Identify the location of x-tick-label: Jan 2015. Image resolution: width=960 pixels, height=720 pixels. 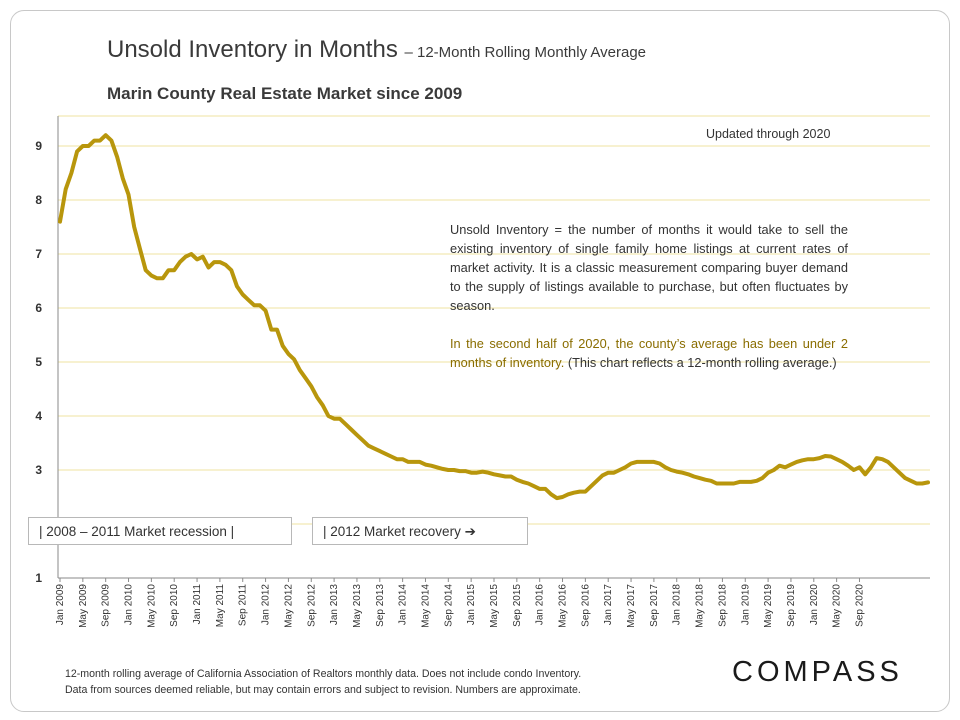
(471, 605).